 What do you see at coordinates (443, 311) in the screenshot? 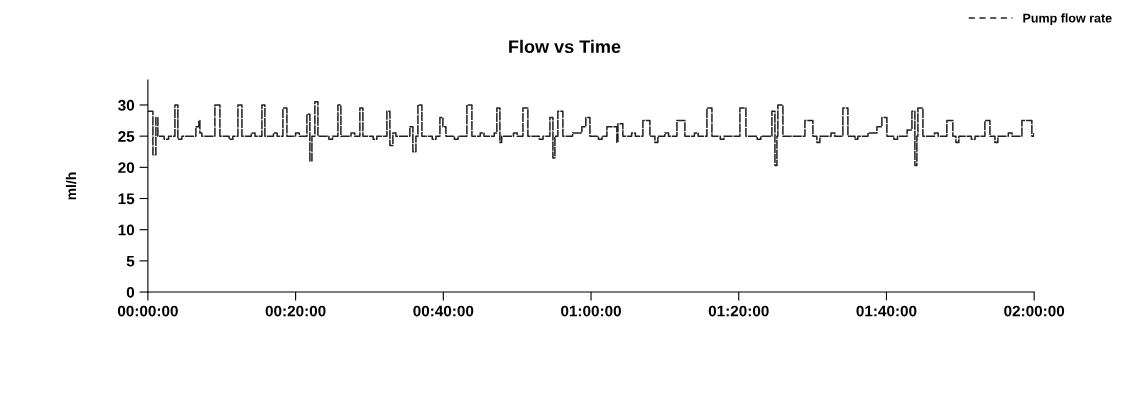
I see `x-tick-label: 00:40:00` at bounding box center [443, 311].